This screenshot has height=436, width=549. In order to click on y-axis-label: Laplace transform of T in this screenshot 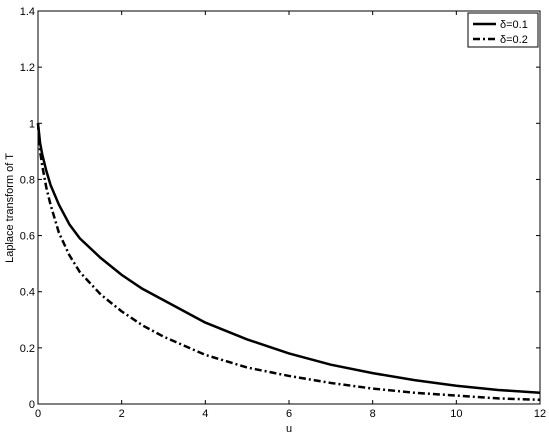, I will do `click(10, 208)`.